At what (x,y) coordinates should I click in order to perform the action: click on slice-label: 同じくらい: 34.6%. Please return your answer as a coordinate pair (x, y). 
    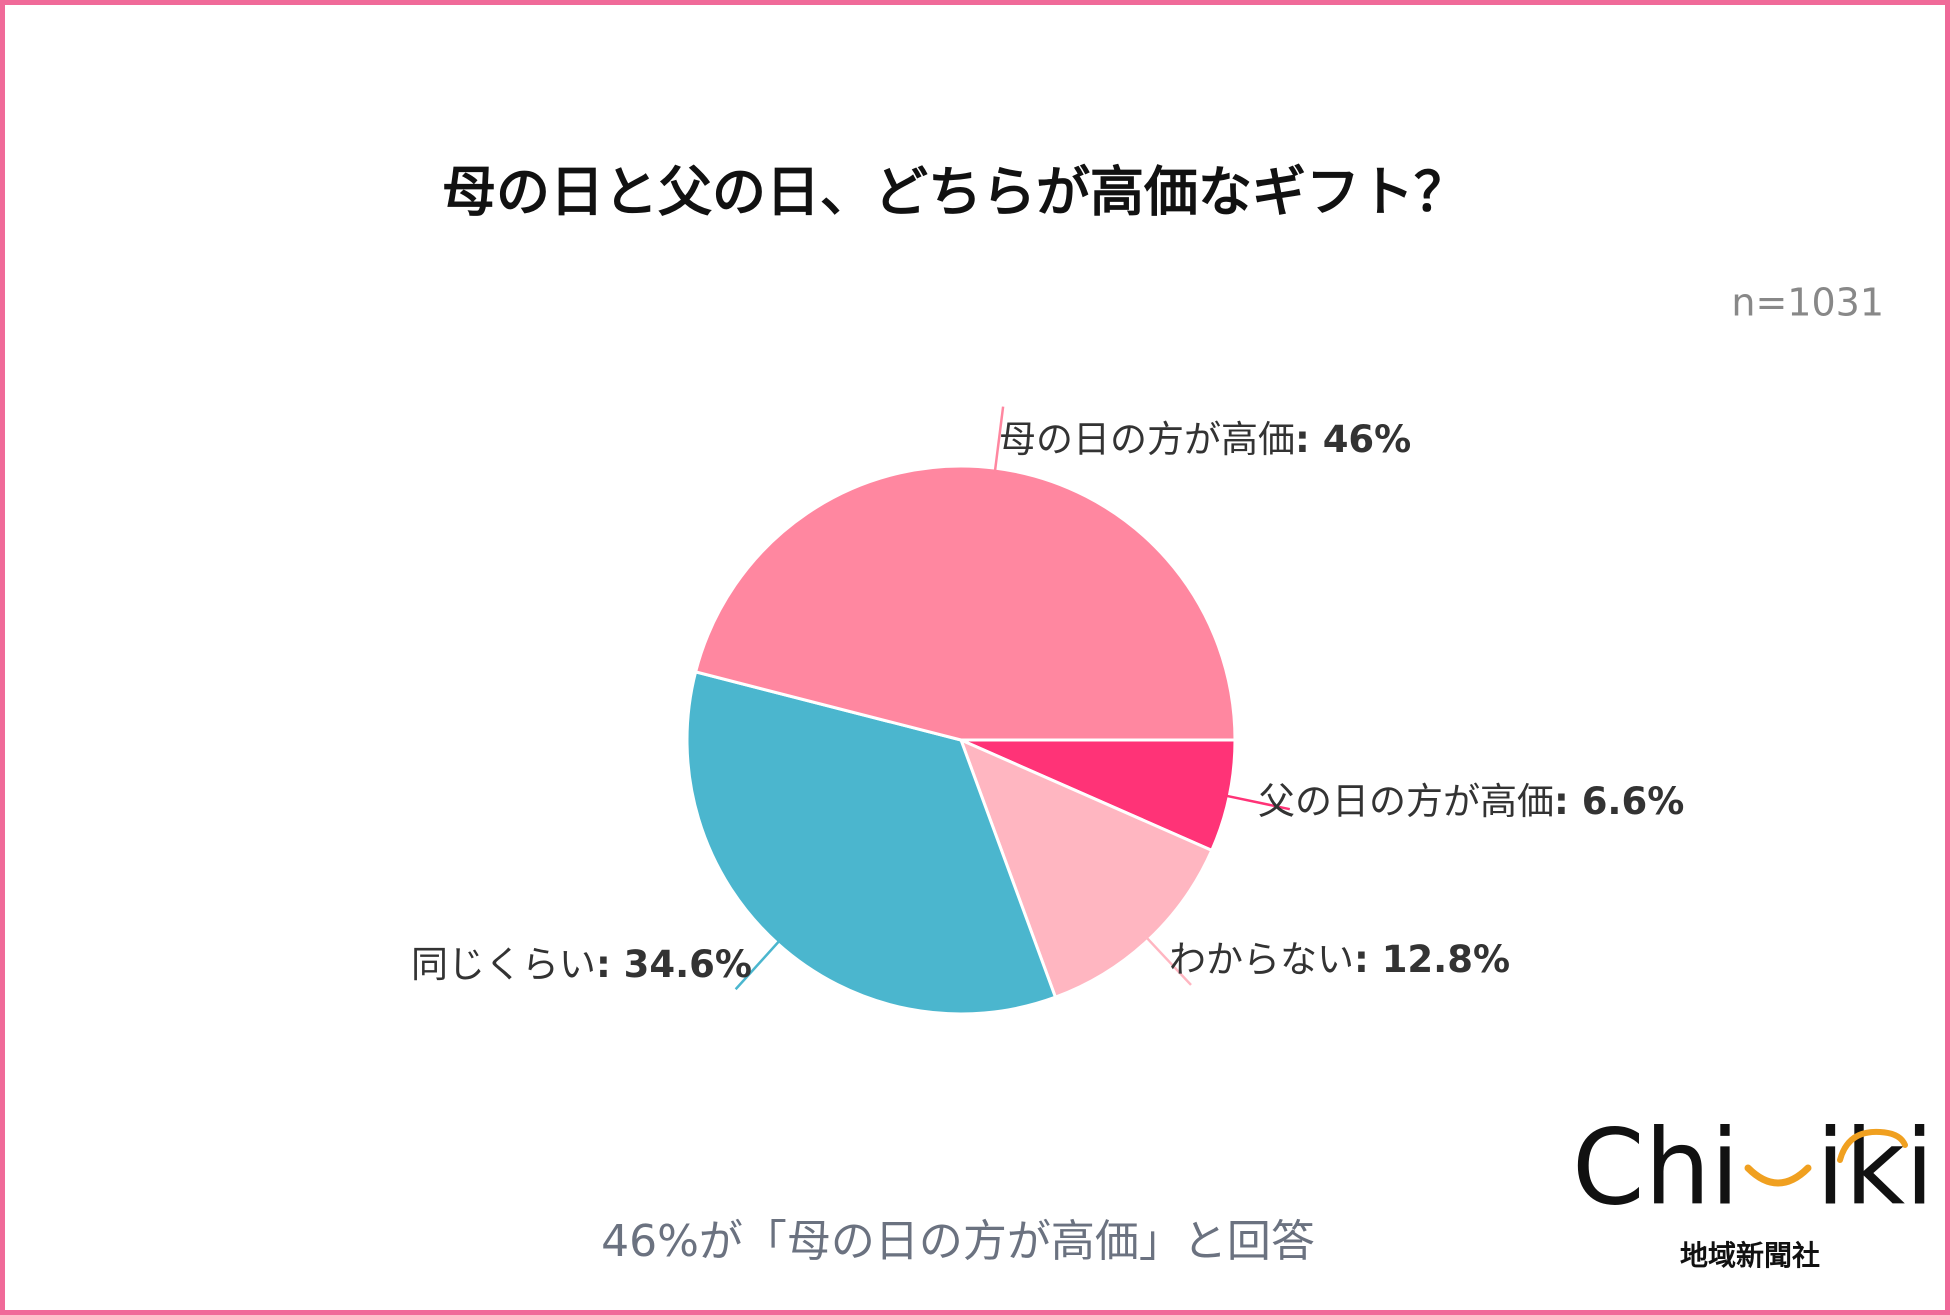
    Looking at the image, I should click on (581, 964).